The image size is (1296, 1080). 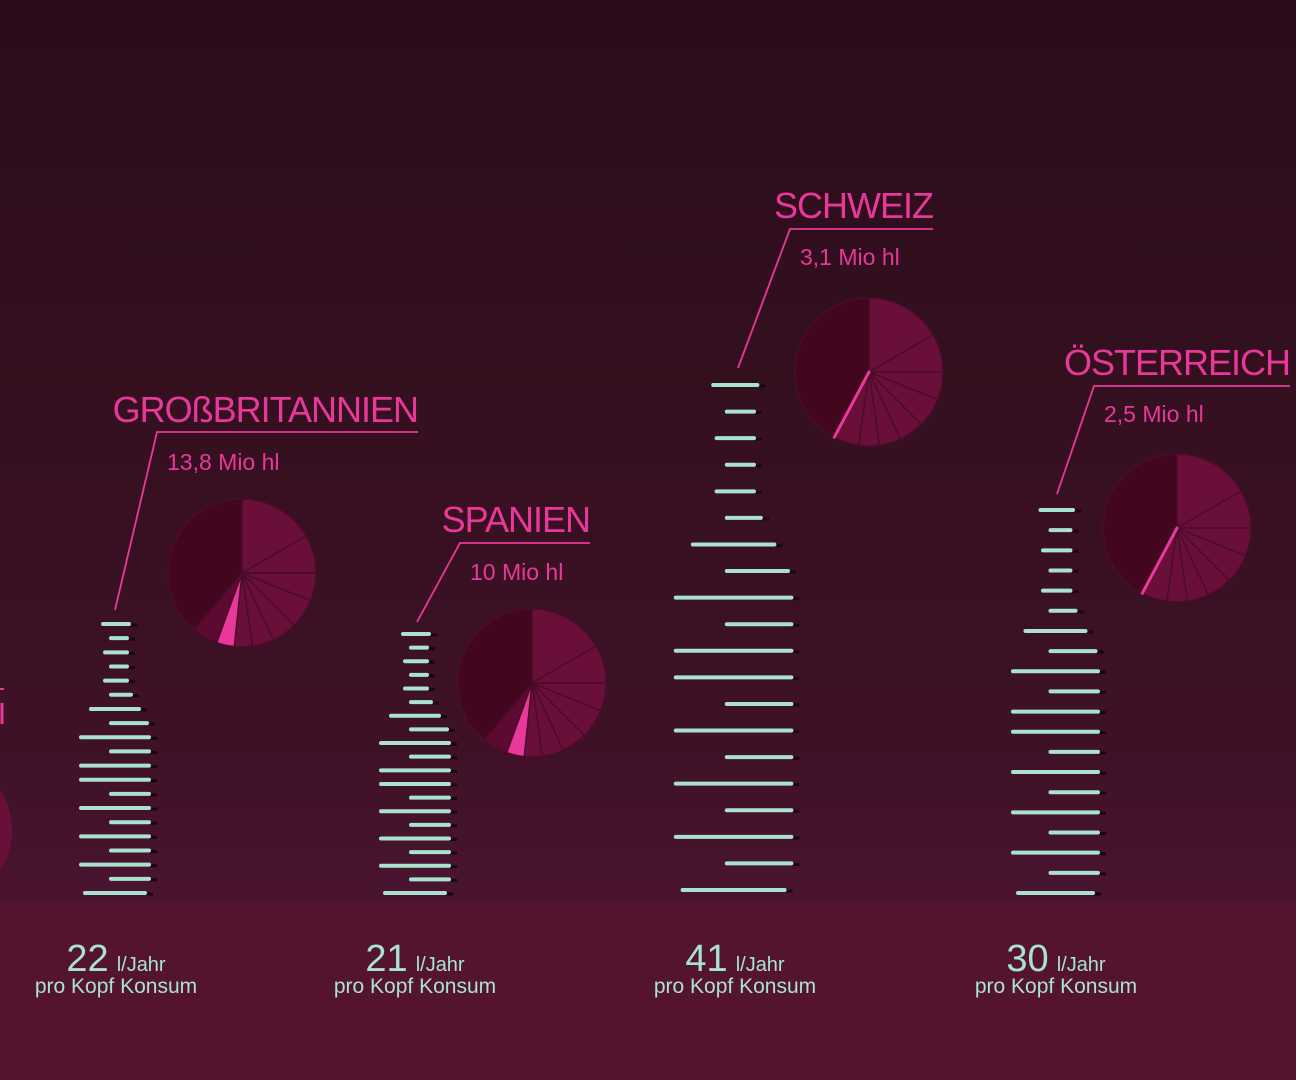 What do you see at coordinates (6, 830) in the screenshot?
I see `partial-pie` at bounding box center [6, 830].